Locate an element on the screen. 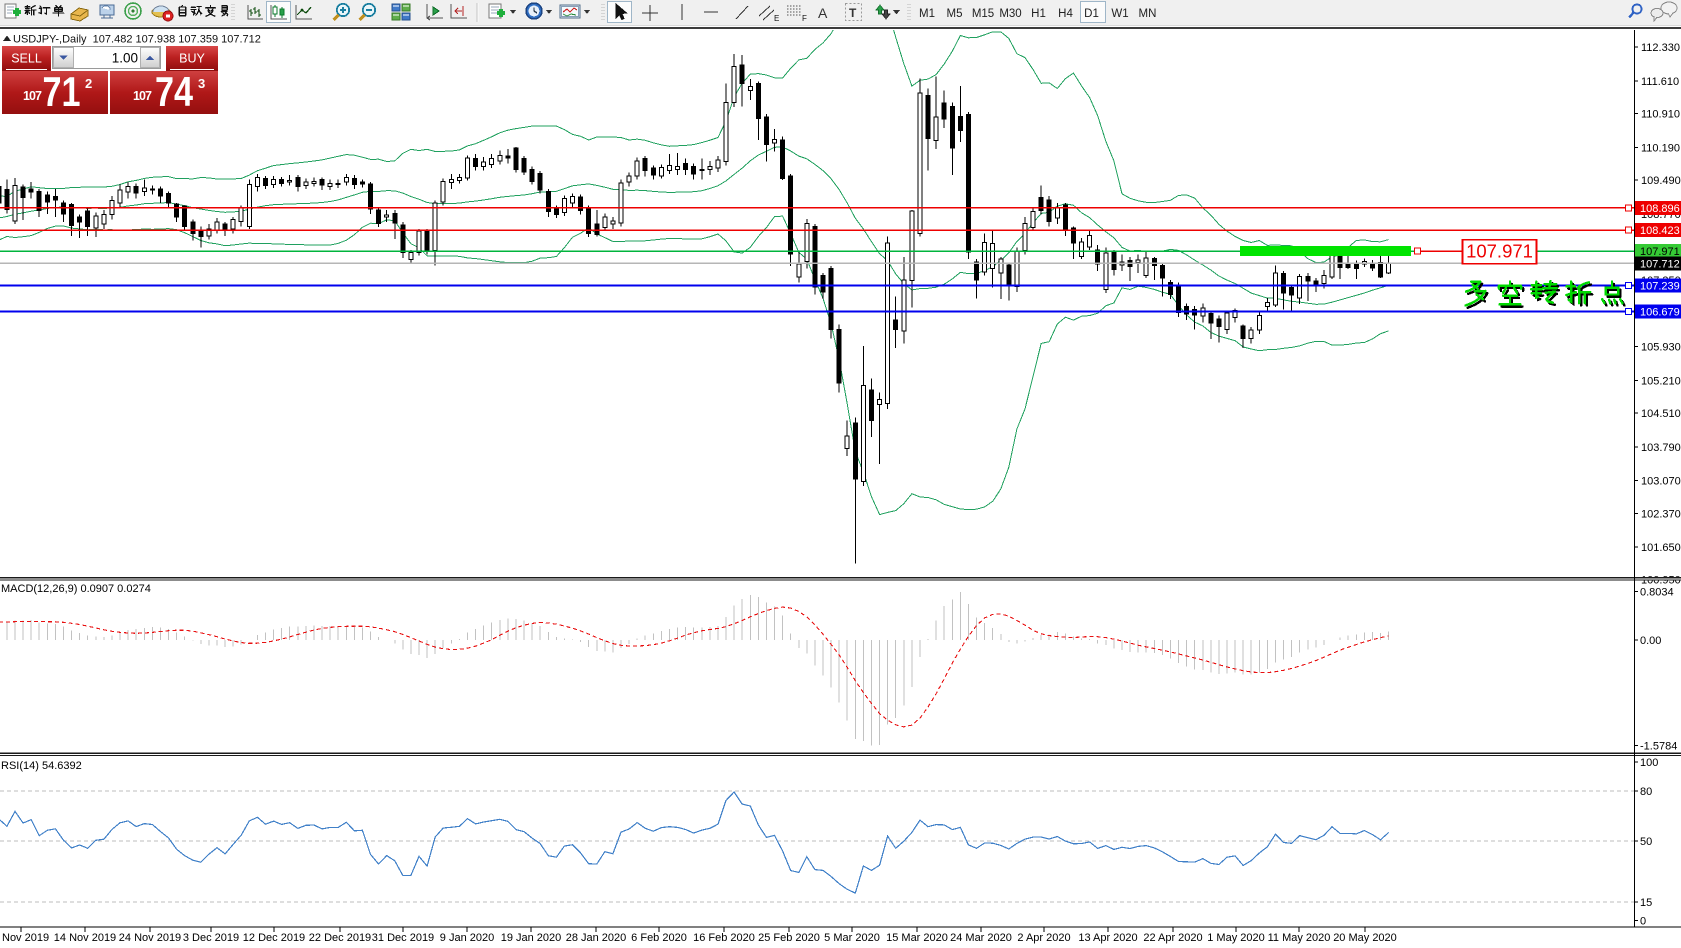  svg-text: T is located at coordinates (853, 13).